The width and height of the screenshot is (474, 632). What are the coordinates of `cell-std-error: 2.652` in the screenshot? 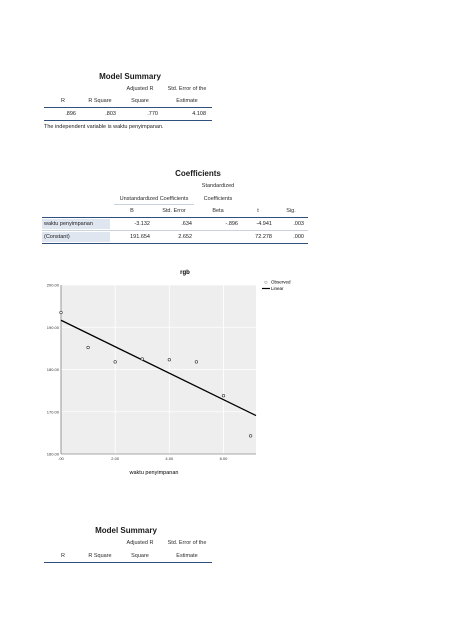 It's located at (185, 237).